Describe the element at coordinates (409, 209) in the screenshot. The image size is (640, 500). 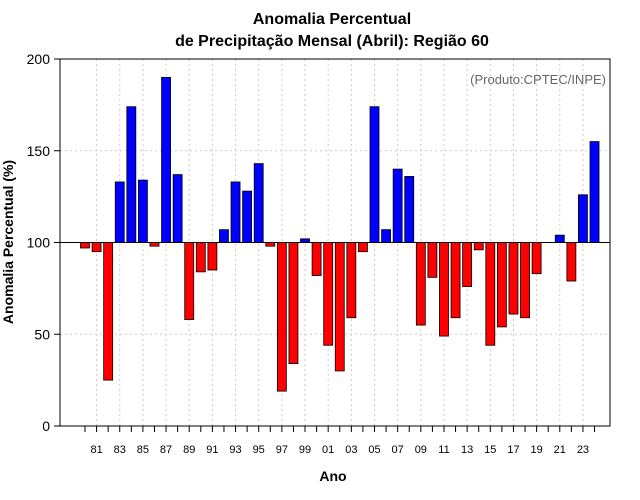
I see `bar-2008` at that location.